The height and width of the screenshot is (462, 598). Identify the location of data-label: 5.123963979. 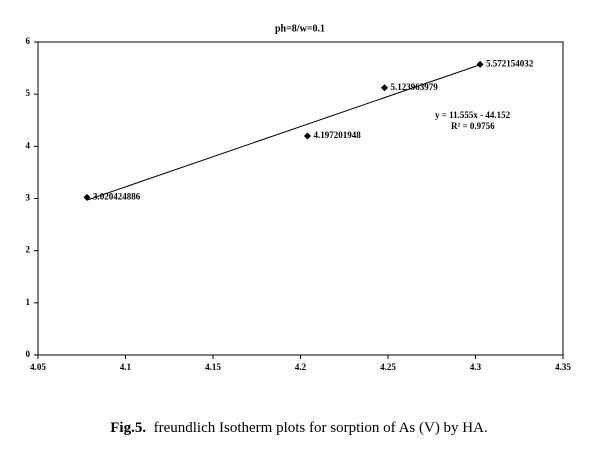
(415, 87).